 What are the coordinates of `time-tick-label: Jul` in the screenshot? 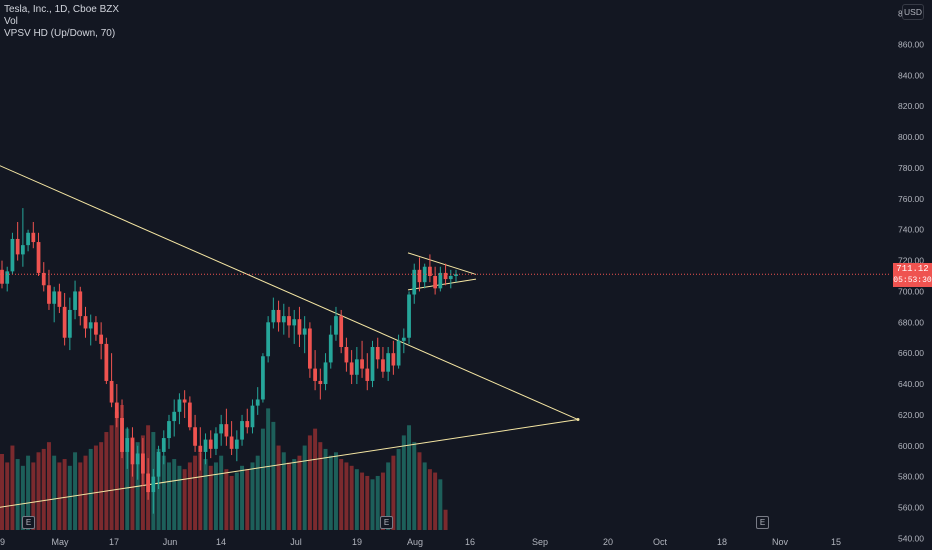 It's located at (296, 542).